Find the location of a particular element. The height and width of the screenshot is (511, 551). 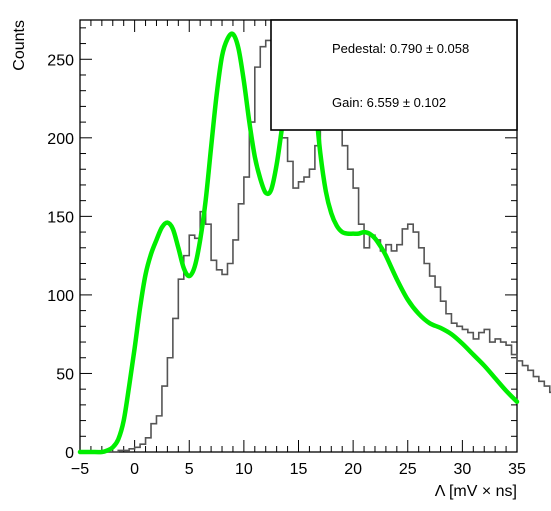

y-tick-label: 150 is located at coordinates (60, 217).